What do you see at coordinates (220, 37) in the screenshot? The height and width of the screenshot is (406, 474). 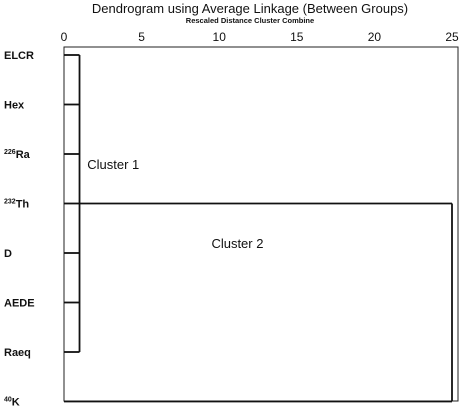 I see `x-tick-label: 10` at bounding box center [220, 37].